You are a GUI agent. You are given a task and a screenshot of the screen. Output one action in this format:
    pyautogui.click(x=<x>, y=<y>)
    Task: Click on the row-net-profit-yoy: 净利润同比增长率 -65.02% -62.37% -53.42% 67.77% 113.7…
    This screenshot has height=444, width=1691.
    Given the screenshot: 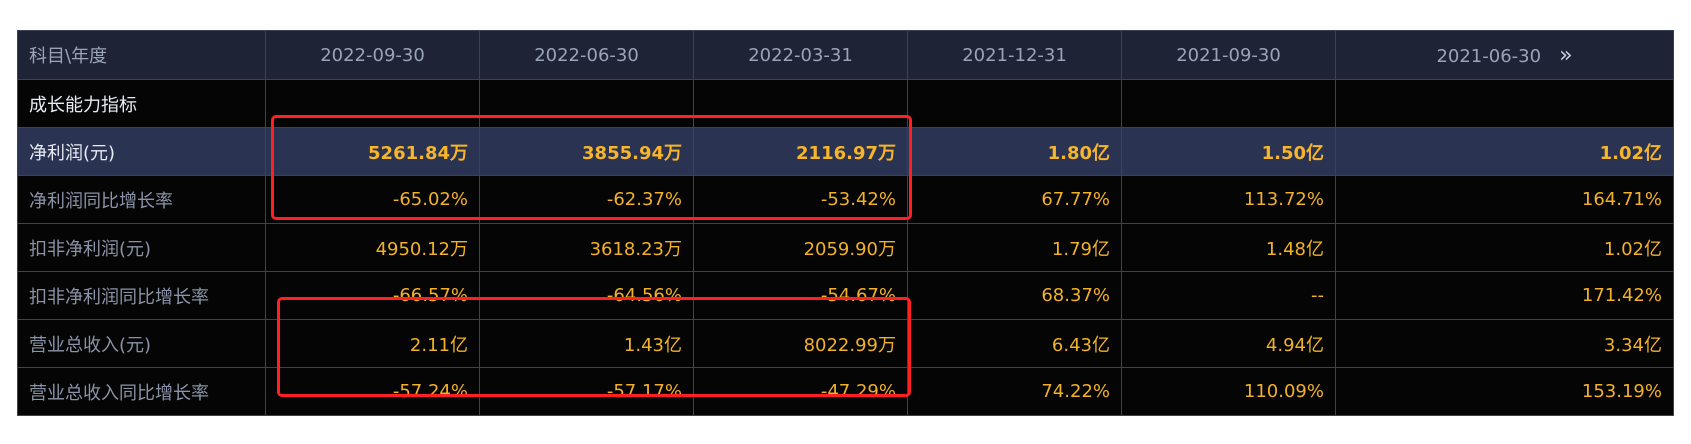 What is the action you would take?
    pyautogui.click(x=845, y=199)
    